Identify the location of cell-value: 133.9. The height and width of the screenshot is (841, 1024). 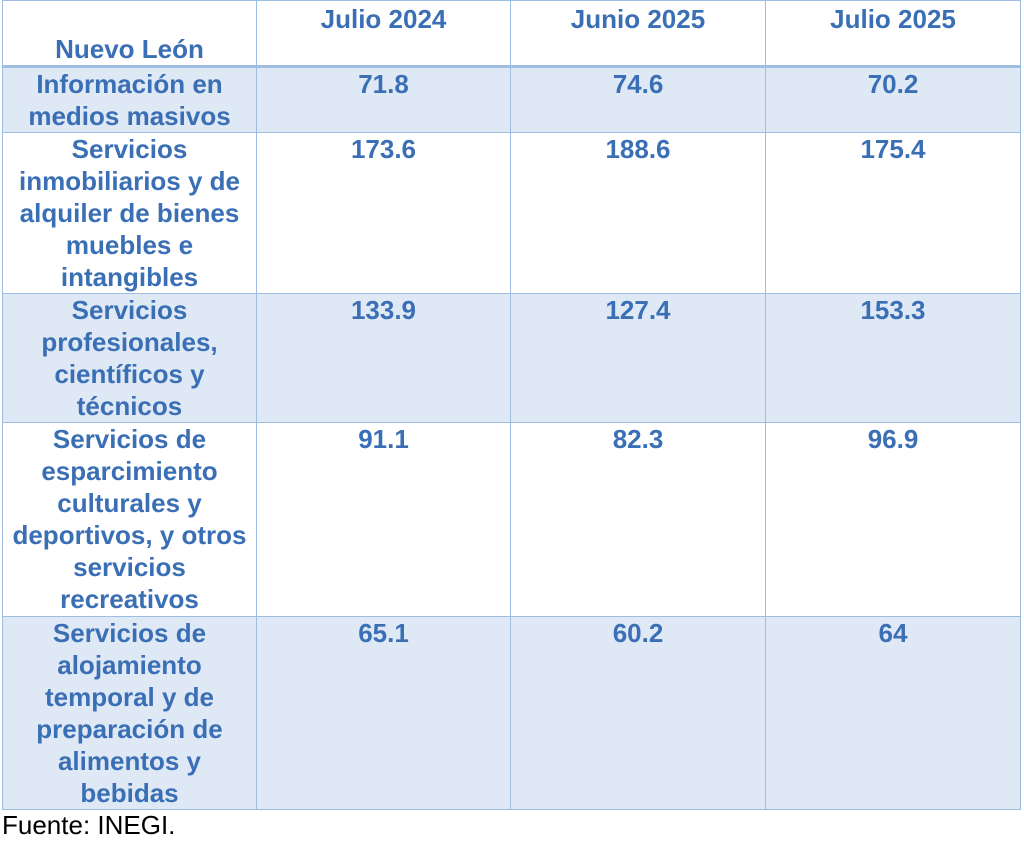
(383, 358).